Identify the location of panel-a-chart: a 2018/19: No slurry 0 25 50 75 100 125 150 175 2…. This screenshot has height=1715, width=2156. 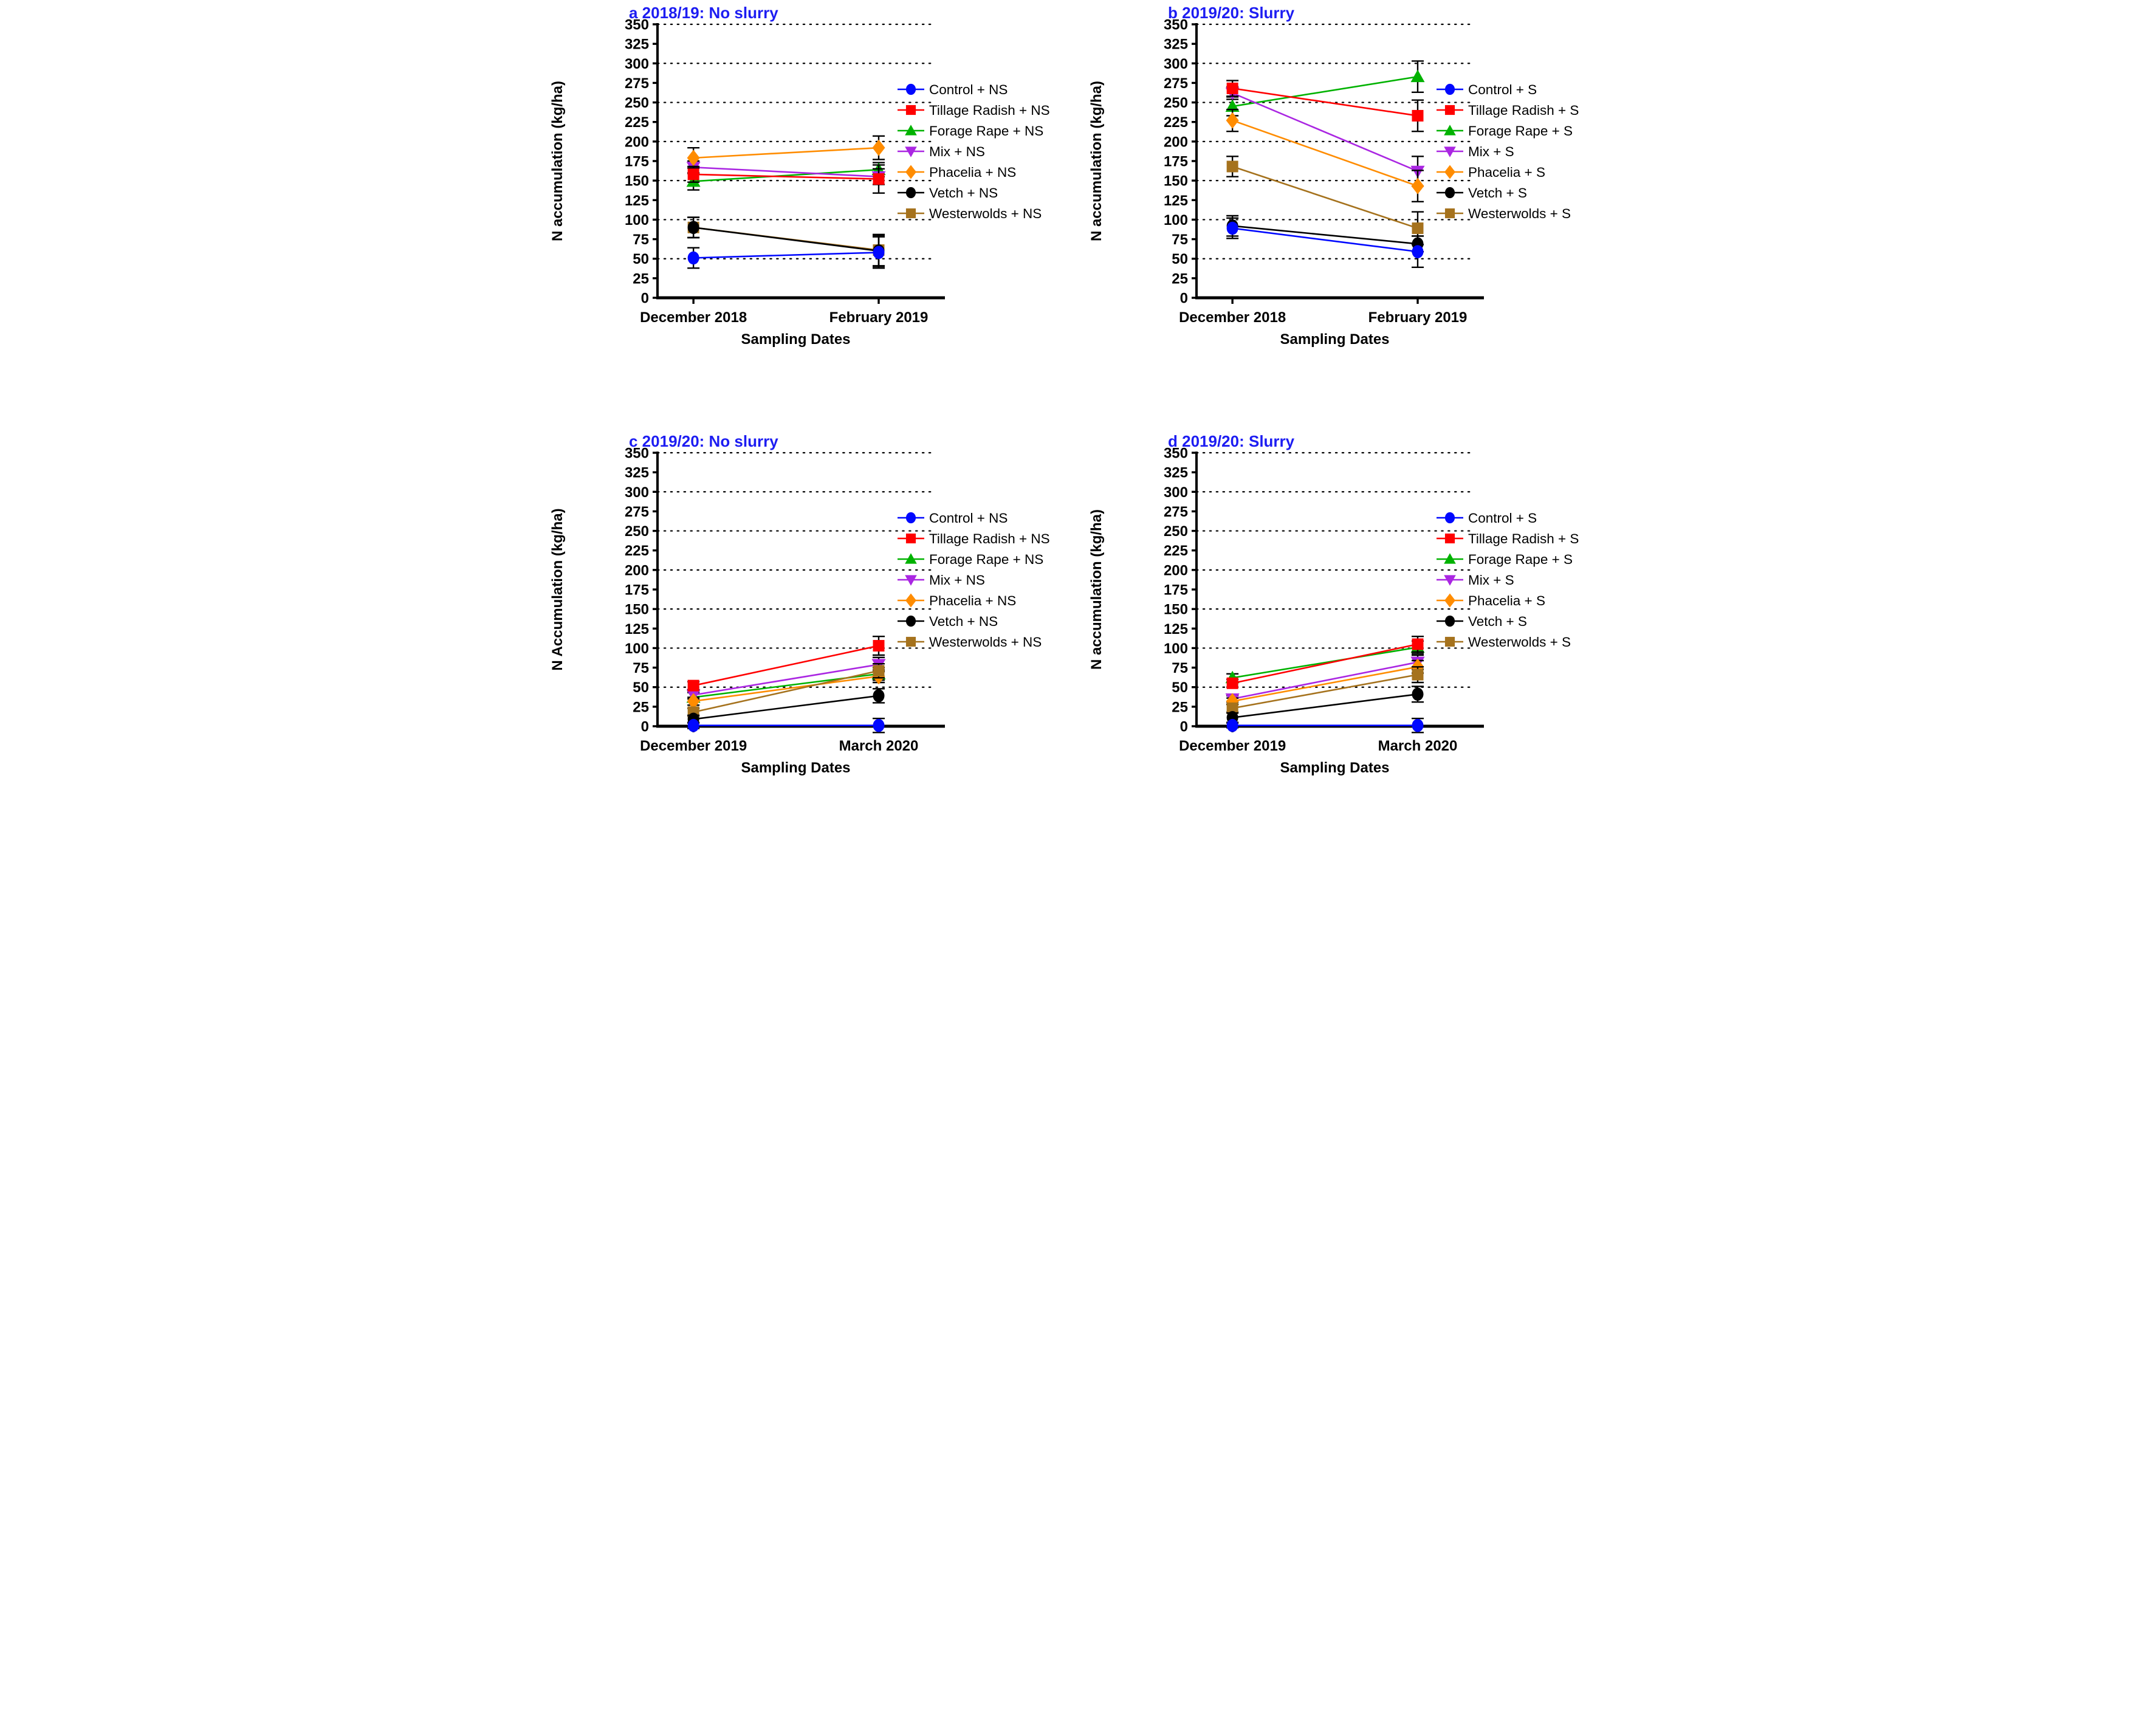
(799, 176).